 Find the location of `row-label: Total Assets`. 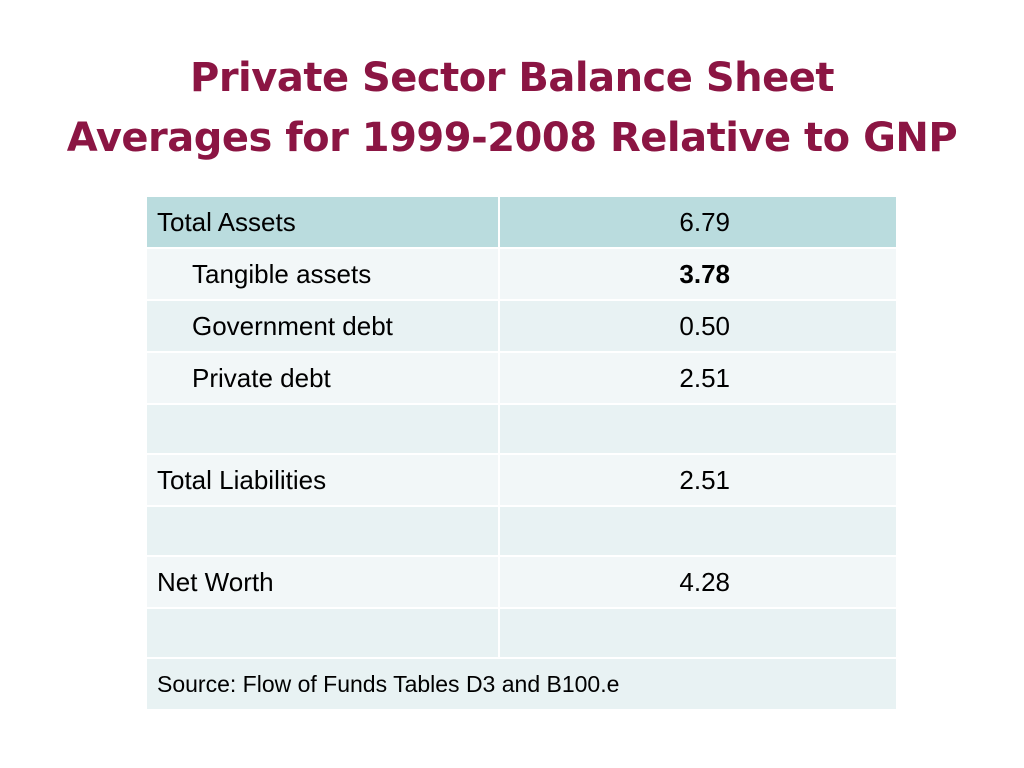

row-label: Total Assets is located at coordinates (322, 222).